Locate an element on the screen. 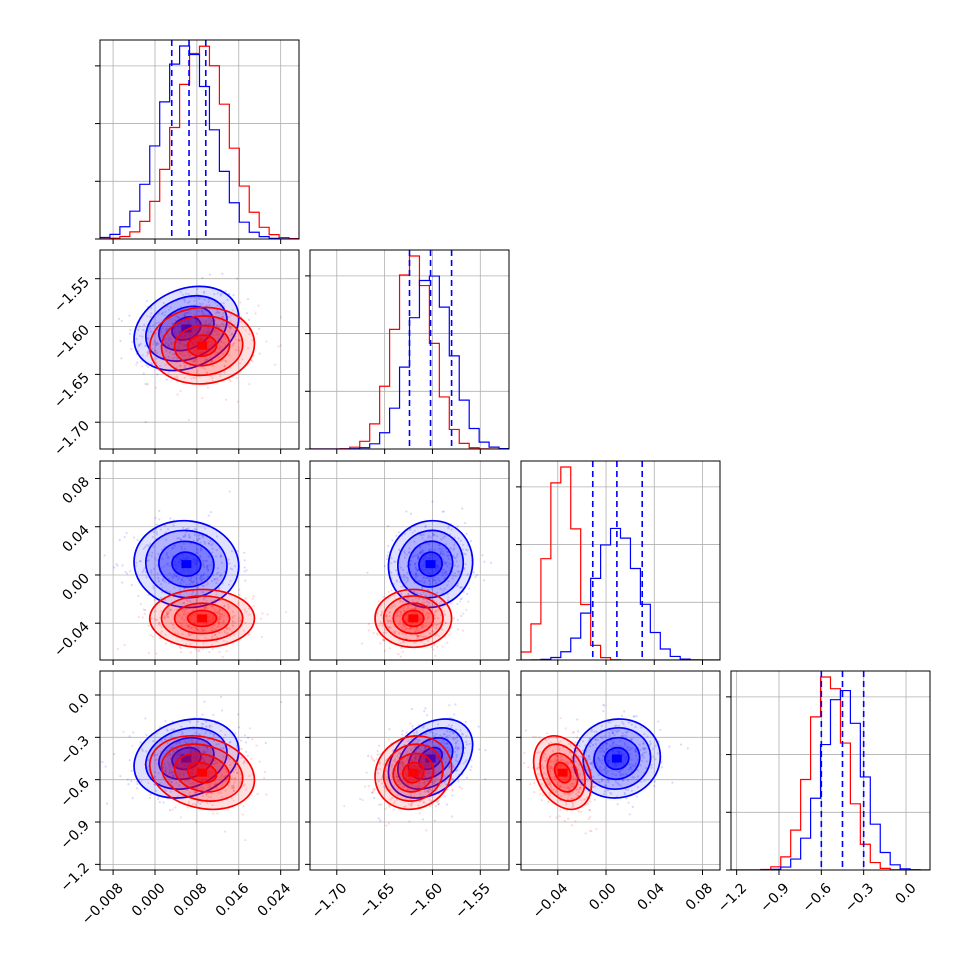  y-tick-label: −1.70 is located at coordinates (72, 439).